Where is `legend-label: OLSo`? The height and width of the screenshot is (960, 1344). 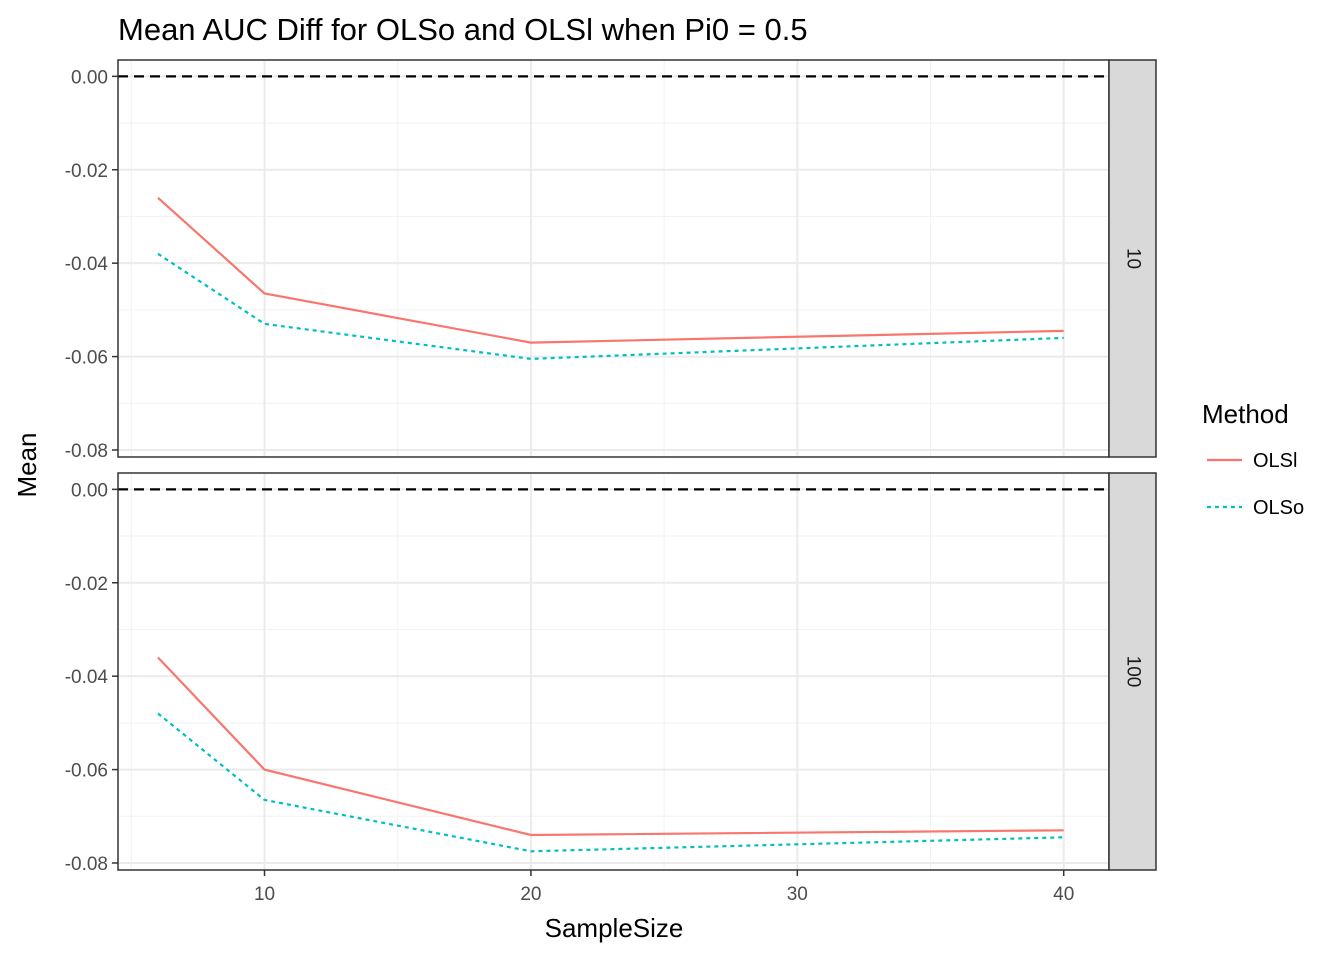
legend-label: OLSo is located at coordinates (1278, 508).